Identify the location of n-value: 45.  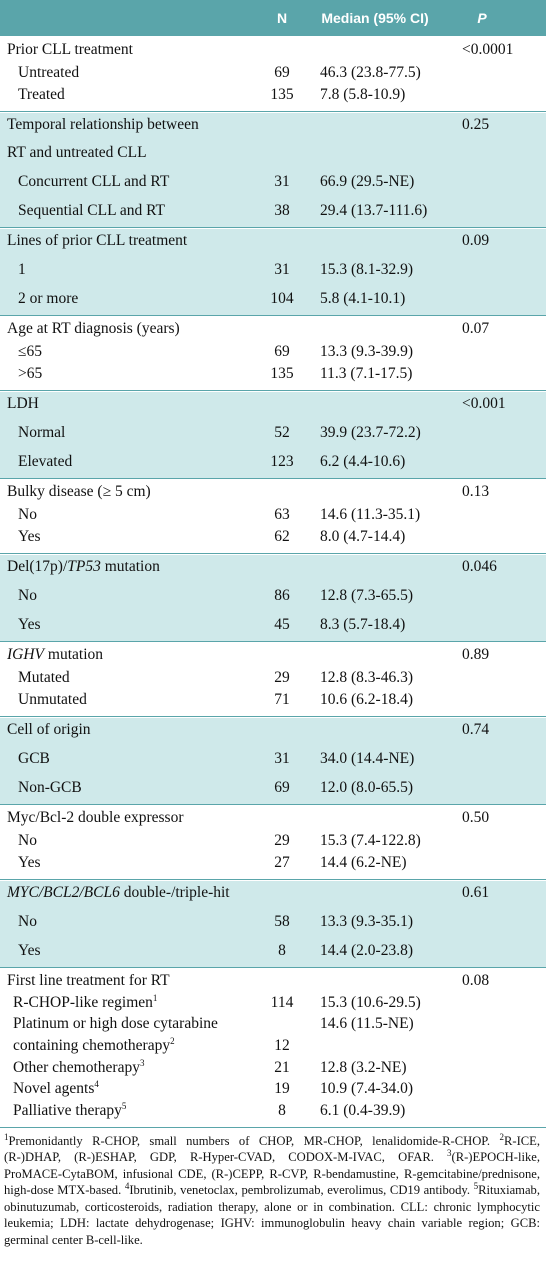
(282, 624).